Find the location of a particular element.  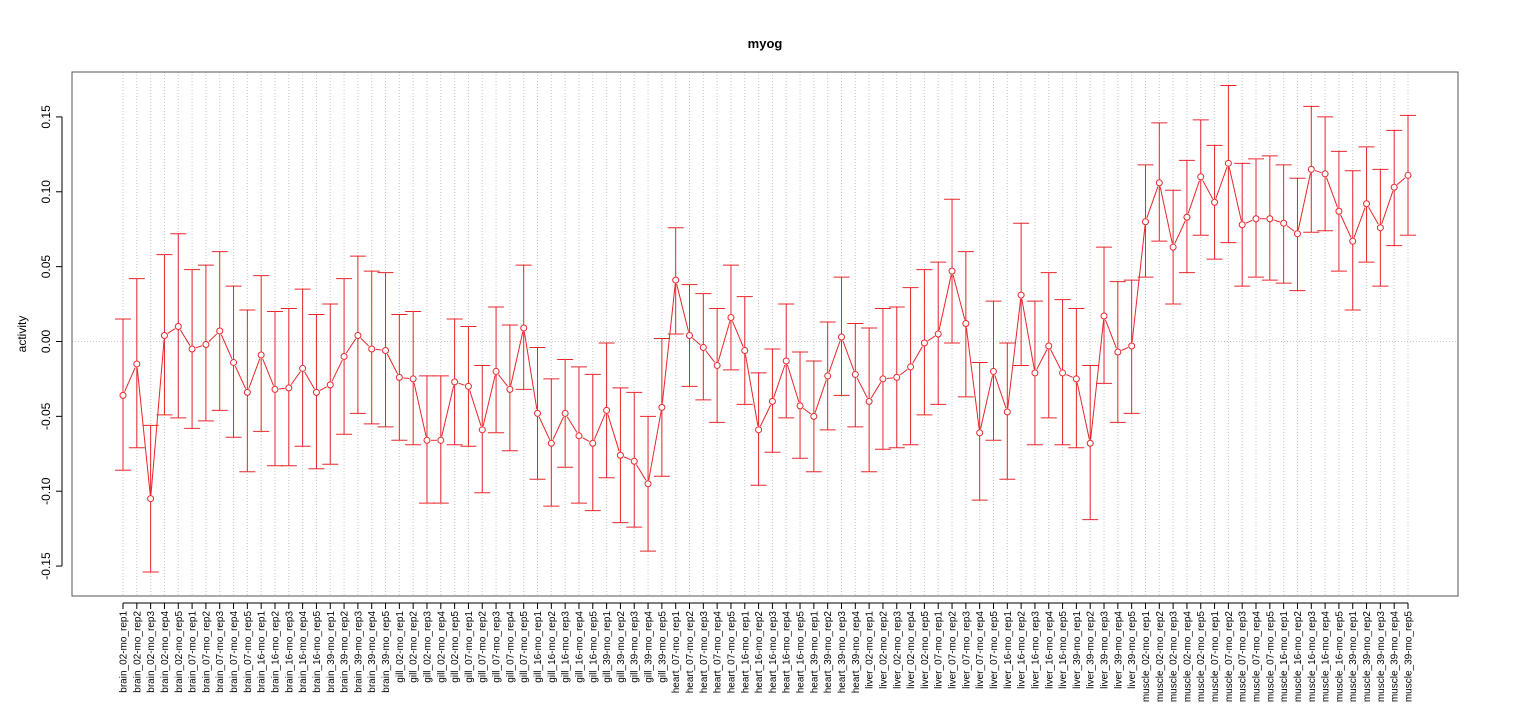

x-tick-label: liver_02-mo_rep2 is located at coordinates (883, 650).